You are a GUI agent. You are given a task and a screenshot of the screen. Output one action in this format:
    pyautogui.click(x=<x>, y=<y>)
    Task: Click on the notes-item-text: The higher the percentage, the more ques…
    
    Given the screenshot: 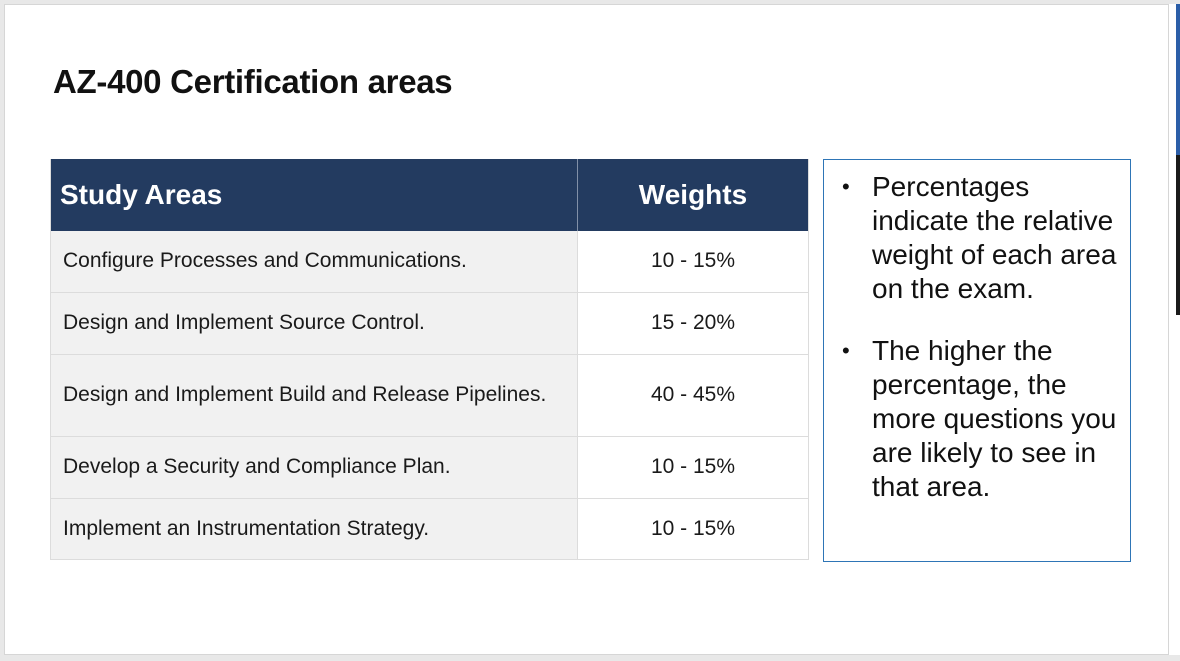 What is the action you would take?
    pyautogui.click(x=994, y=418)
    